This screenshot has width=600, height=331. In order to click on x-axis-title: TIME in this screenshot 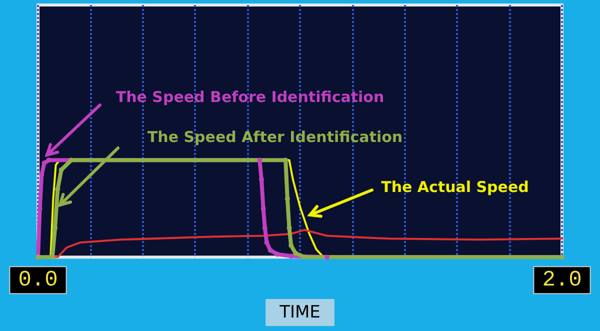, I will do `click(299, 312)`.